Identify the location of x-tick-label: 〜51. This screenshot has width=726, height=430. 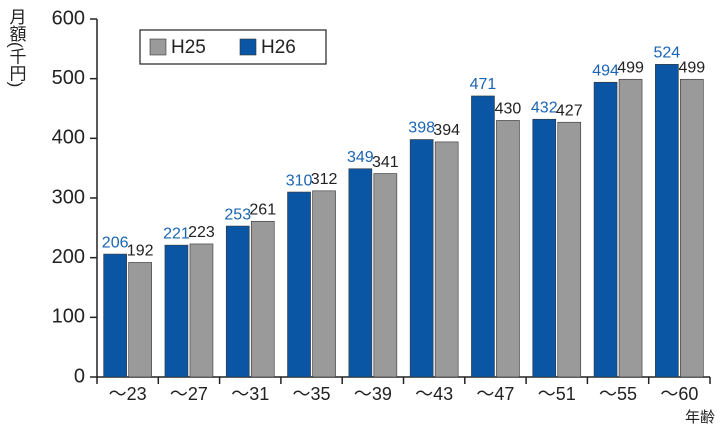
(557, 394).